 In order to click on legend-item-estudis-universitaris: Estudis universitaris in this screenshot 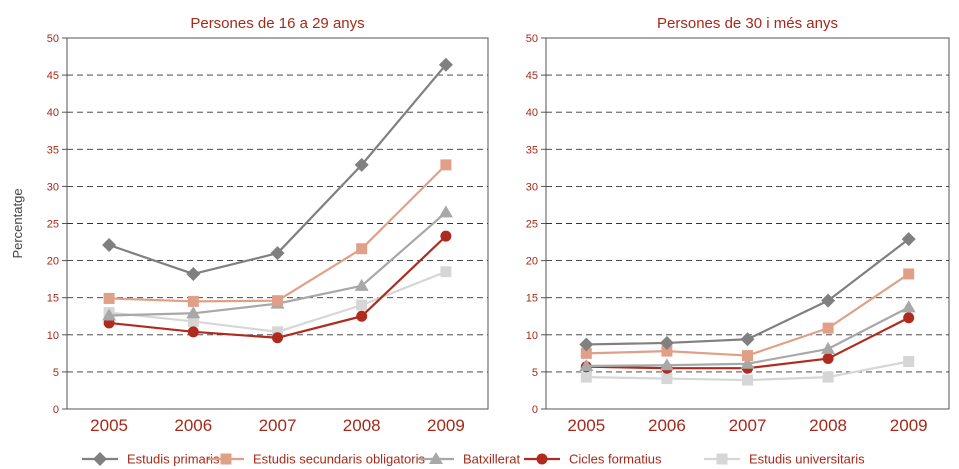, I will do `click(784, 459)`.